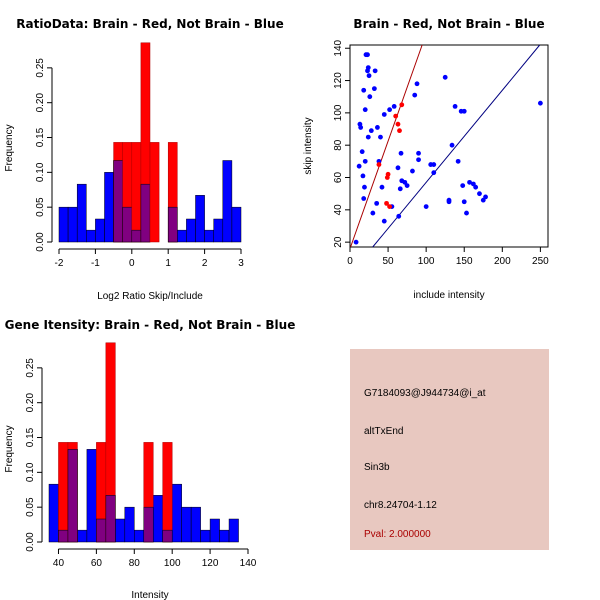 The height and width of the screenshot is (600, 600). What do you see at coordinates (540, 261) in the screenshot?
I see `scatter-x-tick-label: 250` at bounding box center [540, 261].